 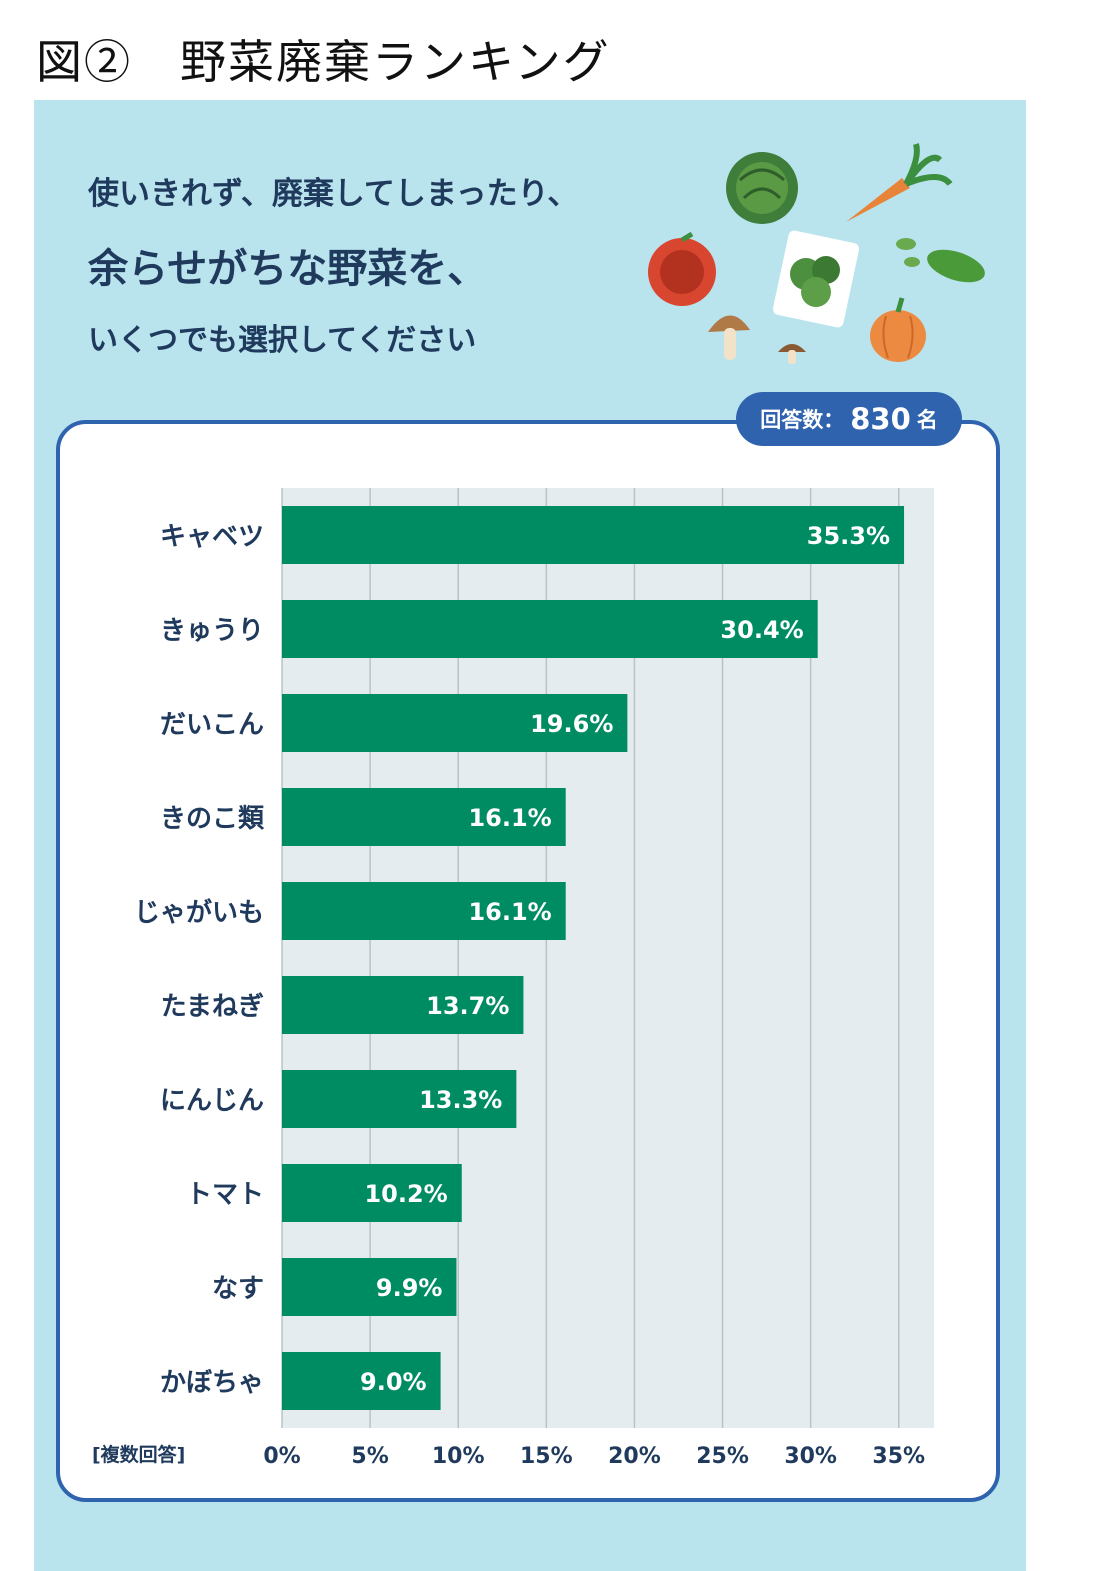 What do you see at coordinates (802, 420) in the screenshot?
I see `respondents-label: 回答数：` at bounding box center [802, 420].